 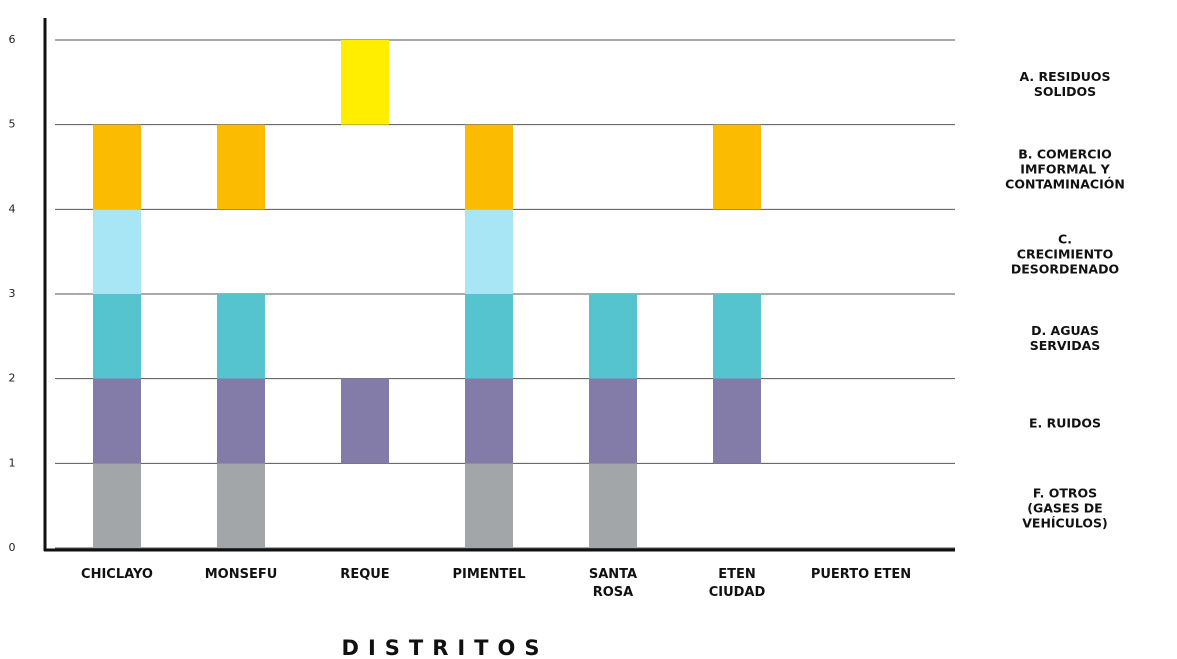 What do you see at coordinates (489, 574) in the screenshot?
I see `x-tick-label: PIMENTEL` at bounding box center [489, 574].